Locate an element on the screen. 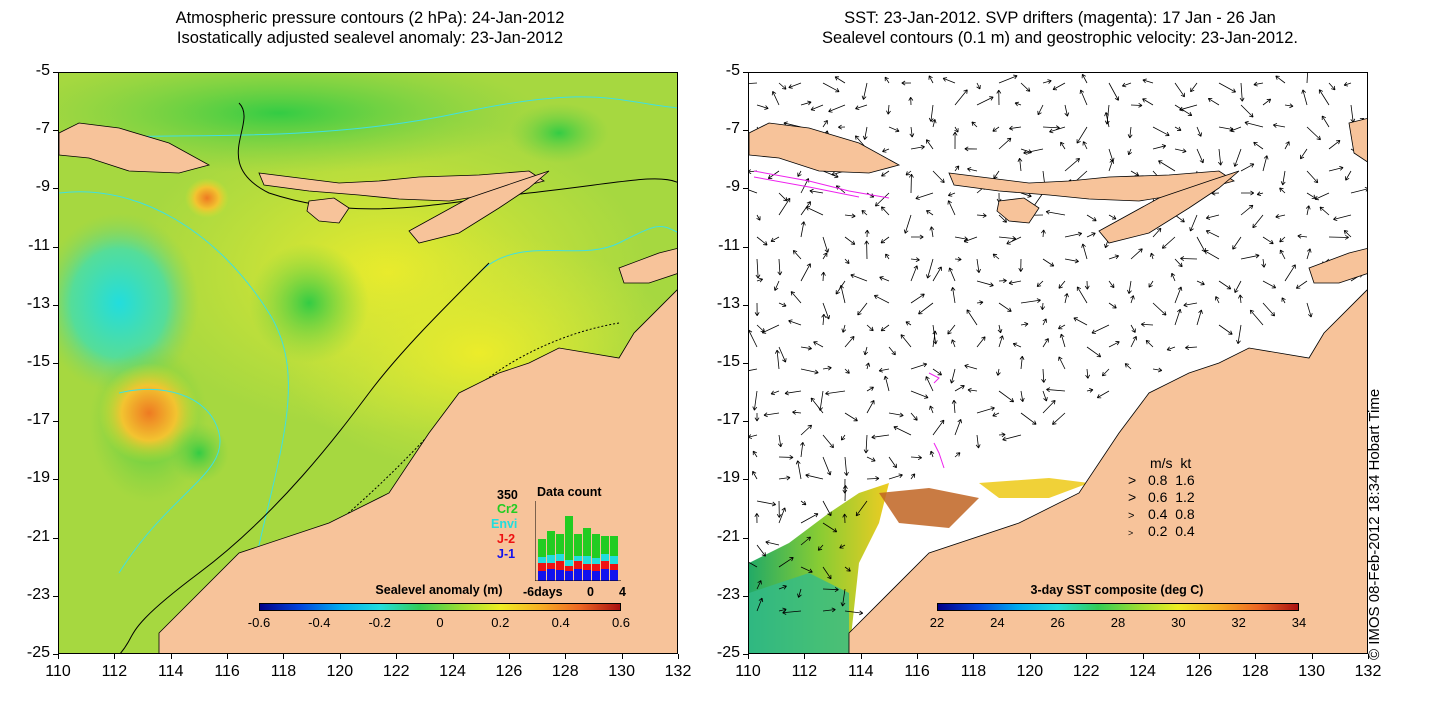 Image resolution: width=1440 pixels, height=720 pixels. drifter-track is located at coordinates (934, 378).